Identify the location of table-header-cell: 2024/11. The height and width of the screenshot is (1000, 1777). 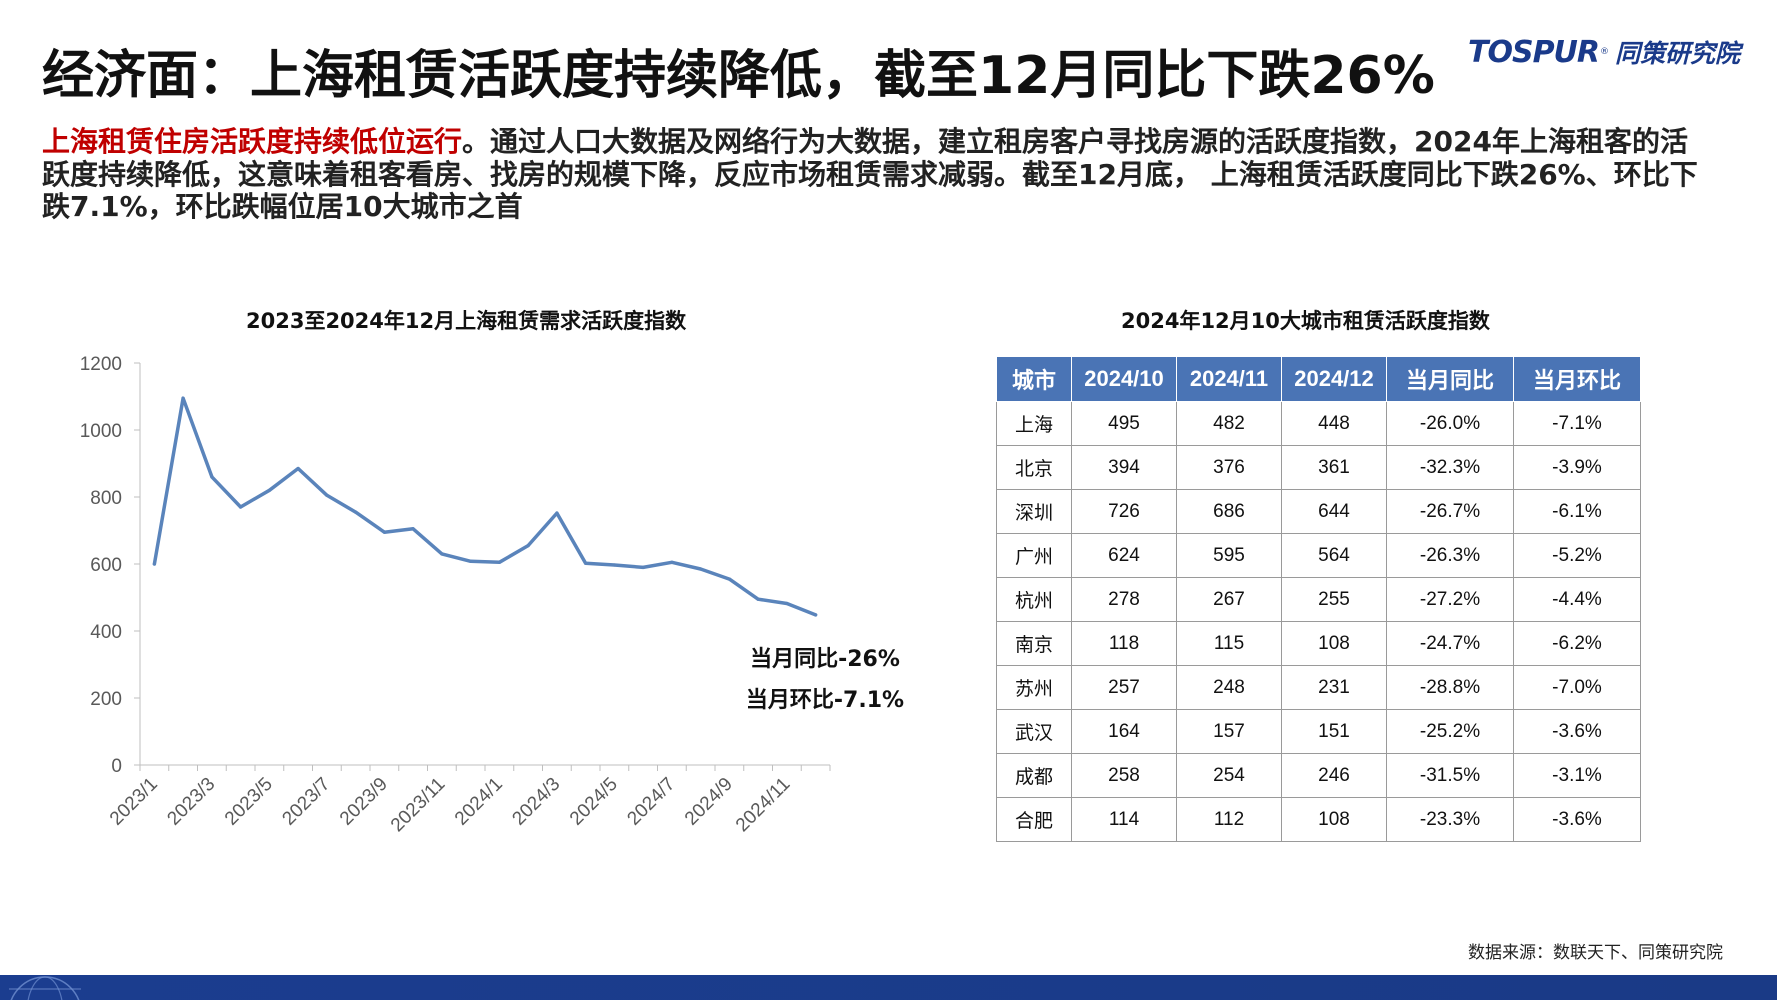
(1229, 379).